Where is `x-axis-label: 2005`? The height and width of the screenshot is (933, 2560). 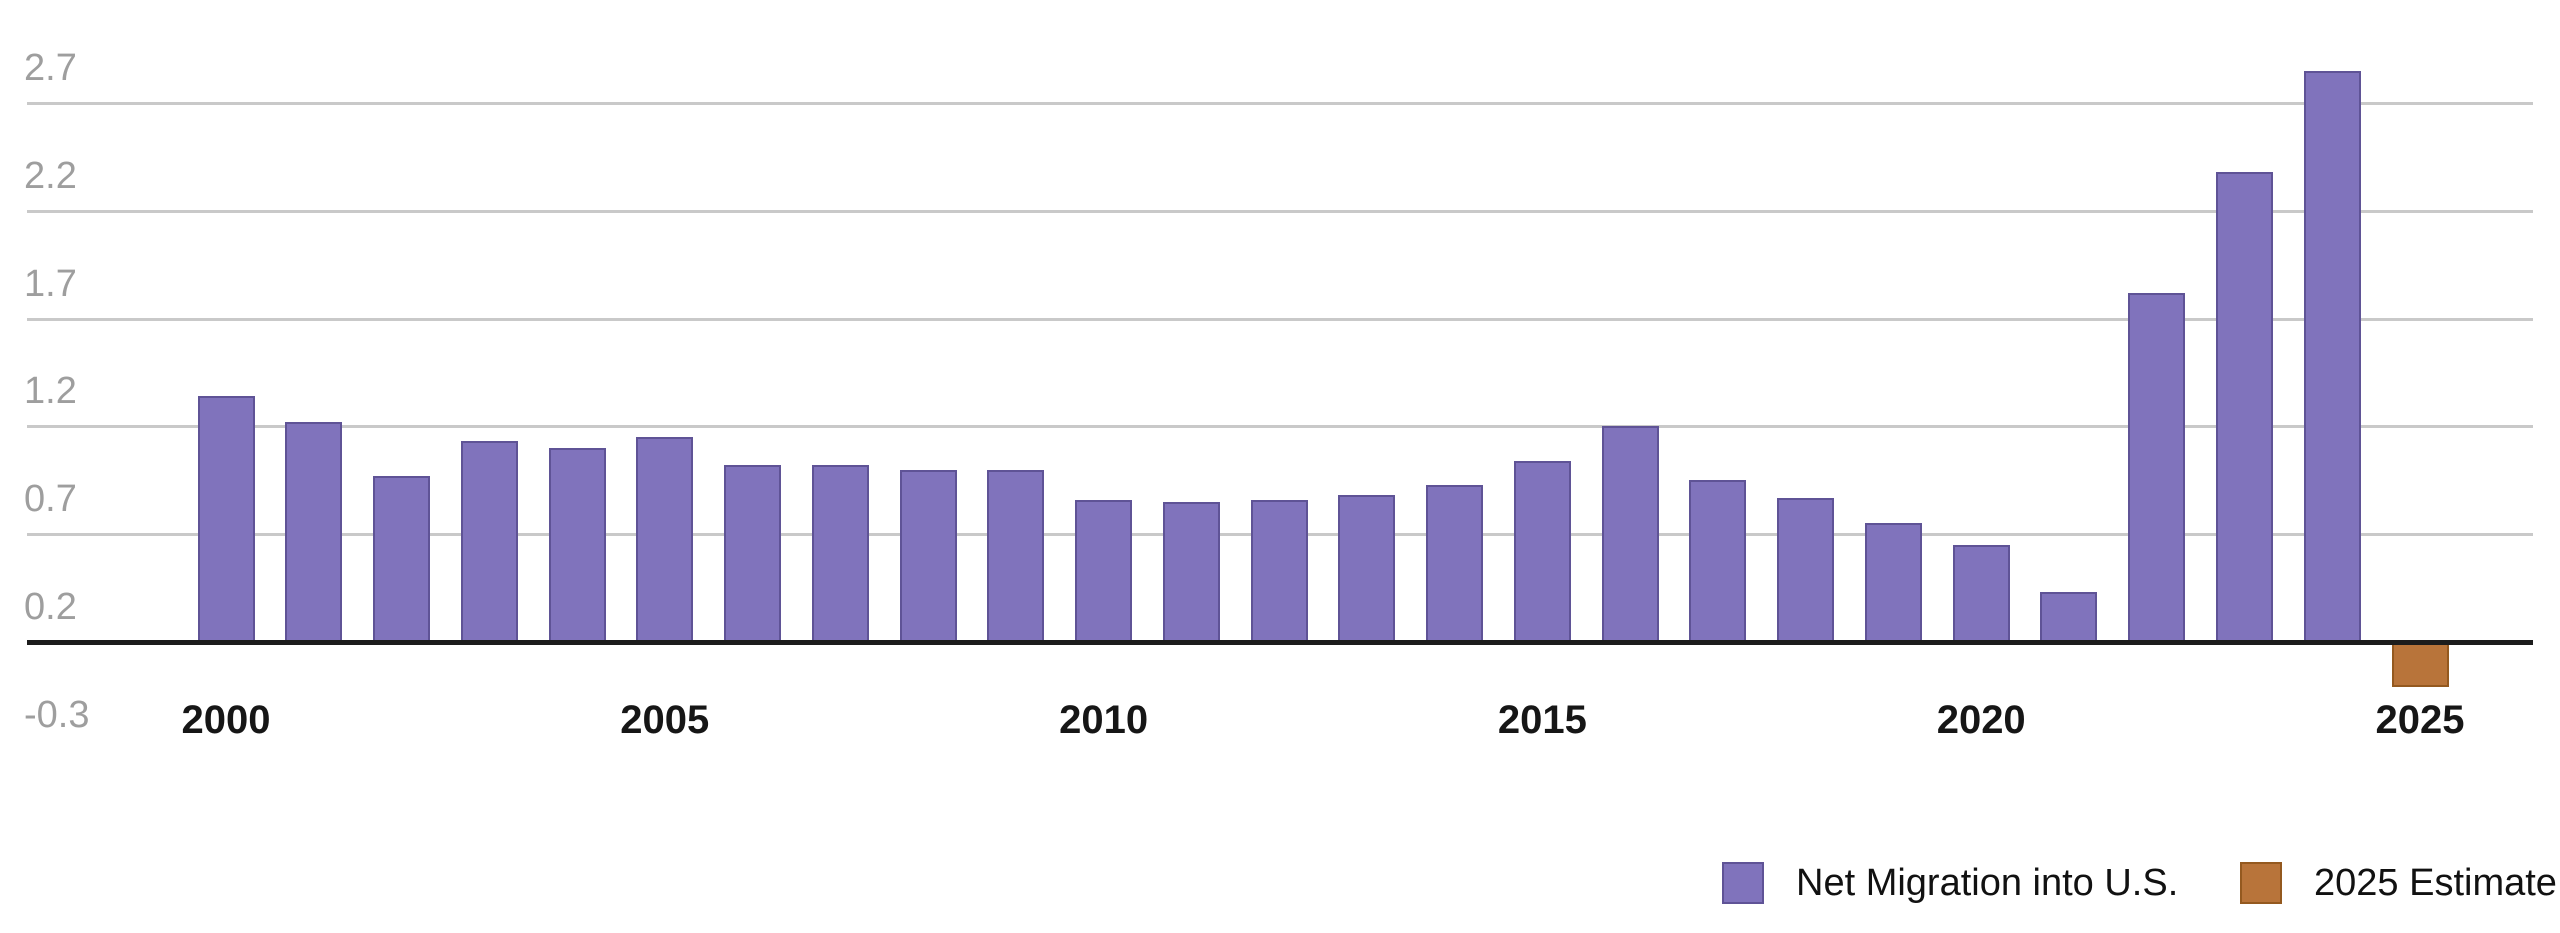 x-axis-label: 2005 is located at coordinates (665, 720).